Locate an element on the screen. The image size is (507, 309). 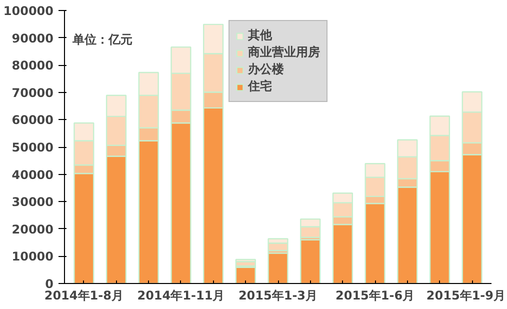
legend-label: 商业营业用房 is located at coordinates (284, 52).